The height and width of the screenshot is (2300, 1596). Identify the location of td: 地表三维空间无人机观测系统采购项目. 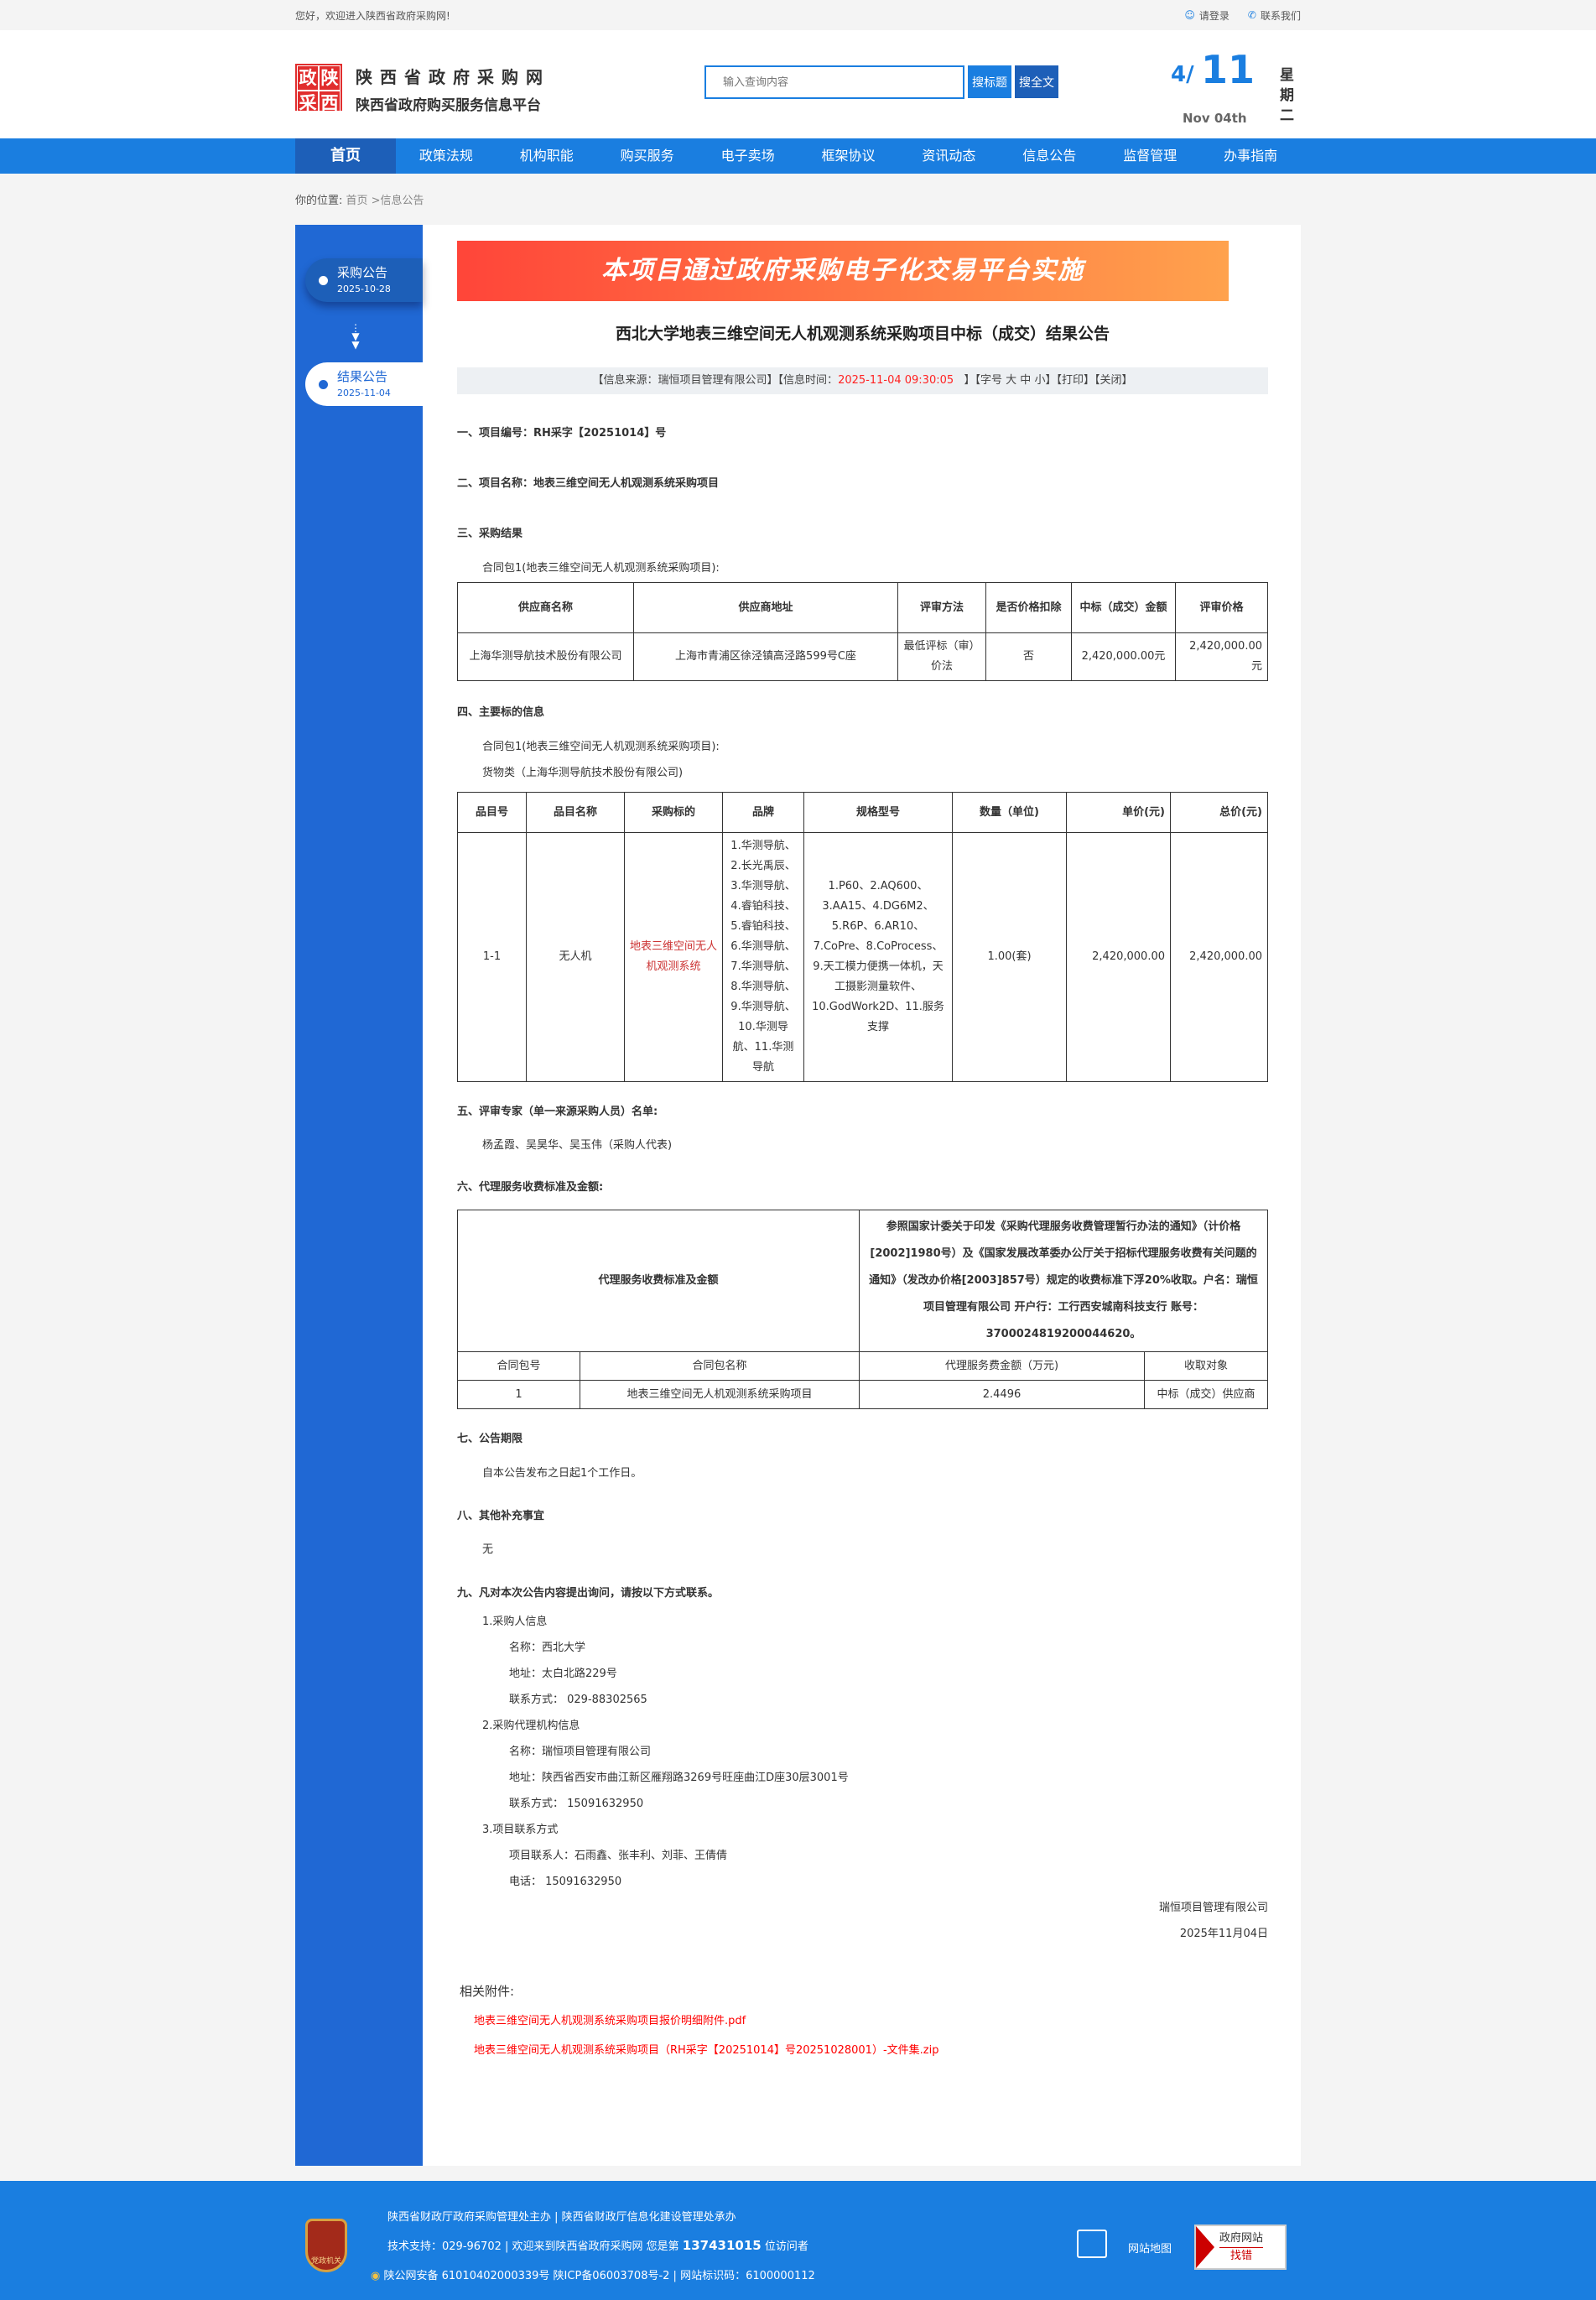
(720, 1394).